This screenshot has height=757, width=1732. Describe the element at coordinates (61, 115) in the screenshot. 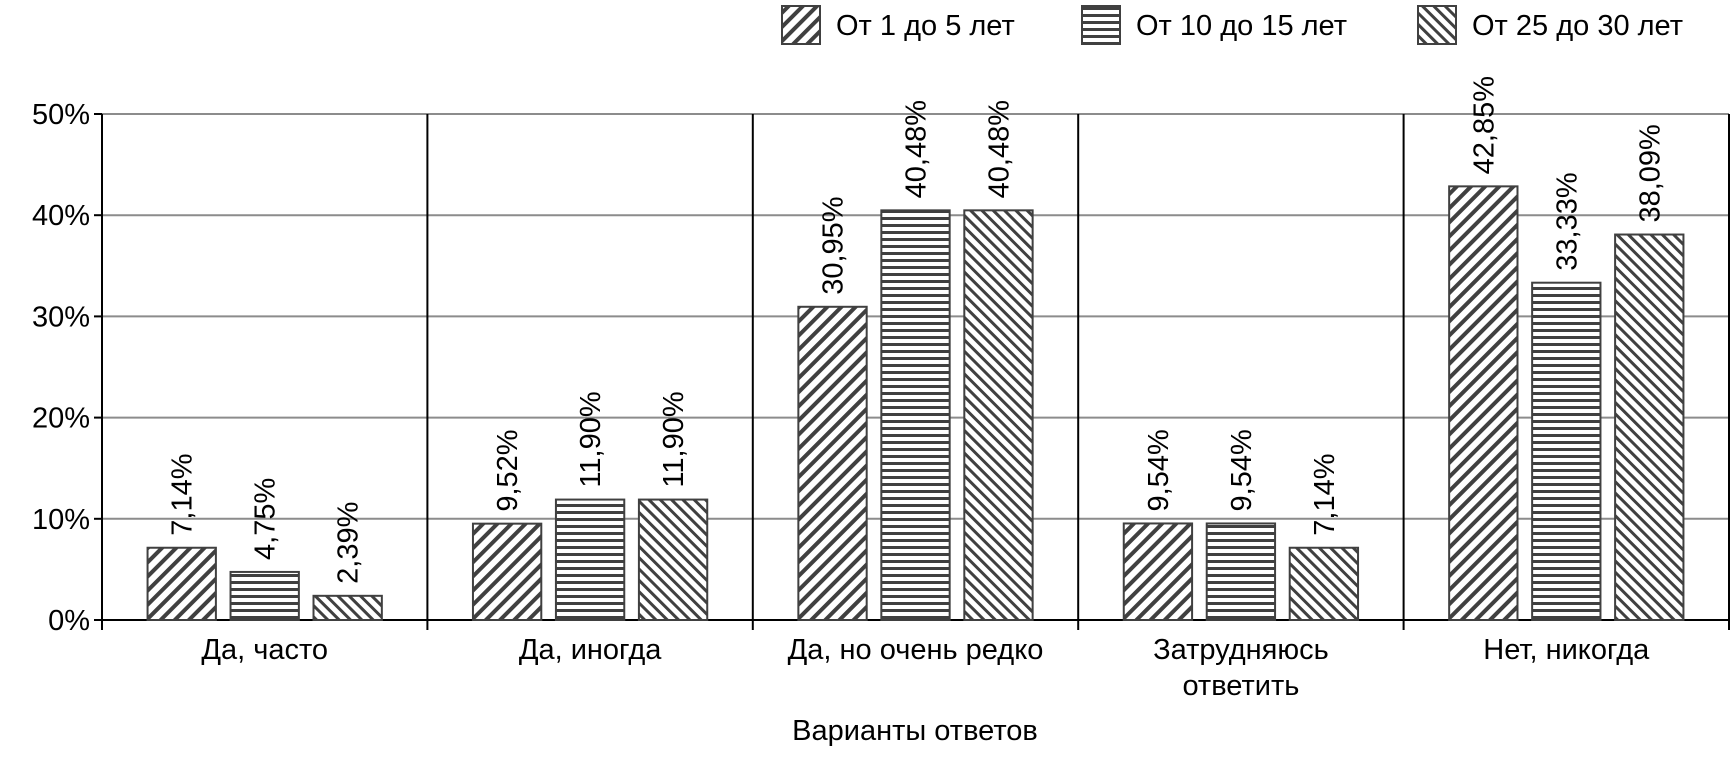

I see `y-tick-label: 50%` at that location.